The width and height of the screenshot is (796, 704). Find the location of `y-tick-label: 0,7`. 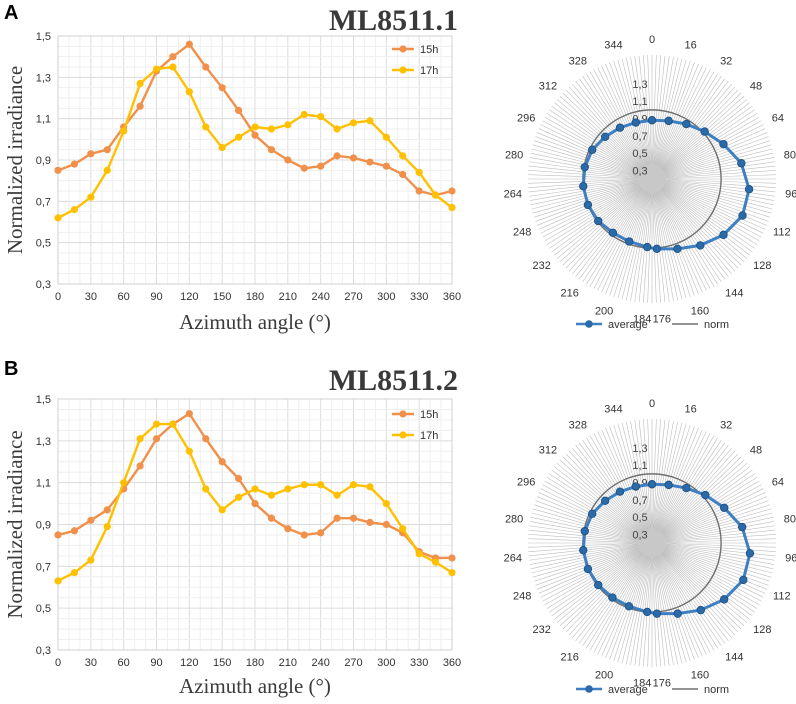

y-tick-label: 0,7 is located at coordinates (43, 202).